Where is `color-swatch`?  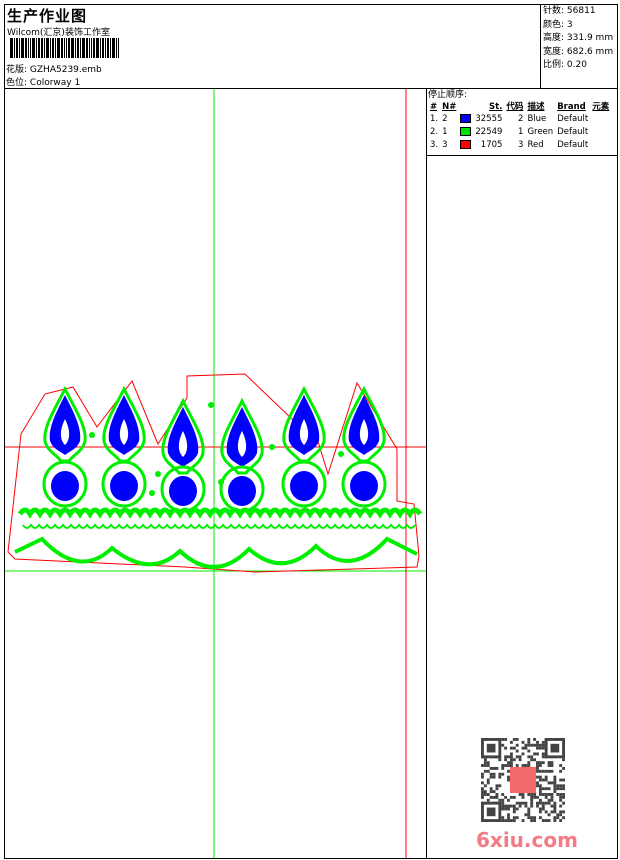
color-swatch is located at coordinates (466, 118).